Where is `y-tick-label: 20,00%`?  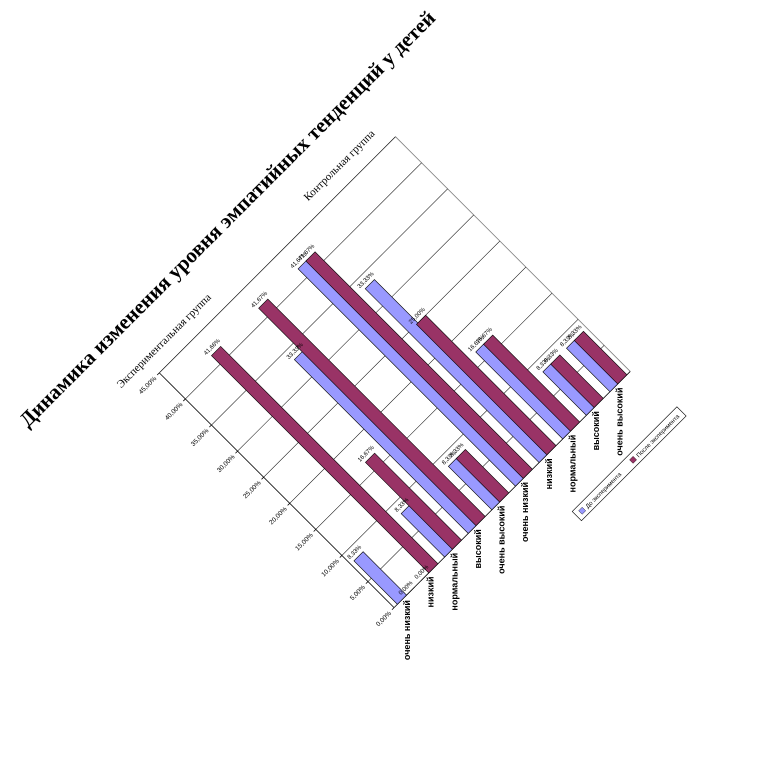
y-tick-label: 20,00% is located at coordinates (278, 516).